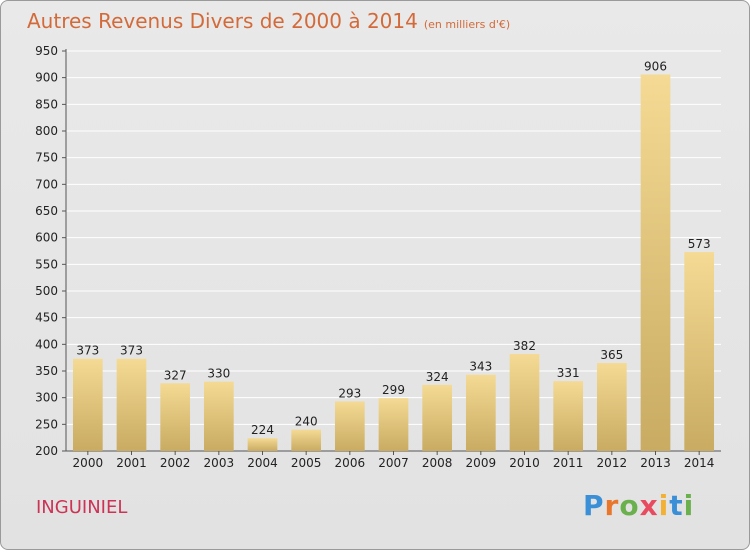 Image resolution: width=750 pixels, height=550 pixels. I want to click on logo-letter-1: r, so click(612, 505).